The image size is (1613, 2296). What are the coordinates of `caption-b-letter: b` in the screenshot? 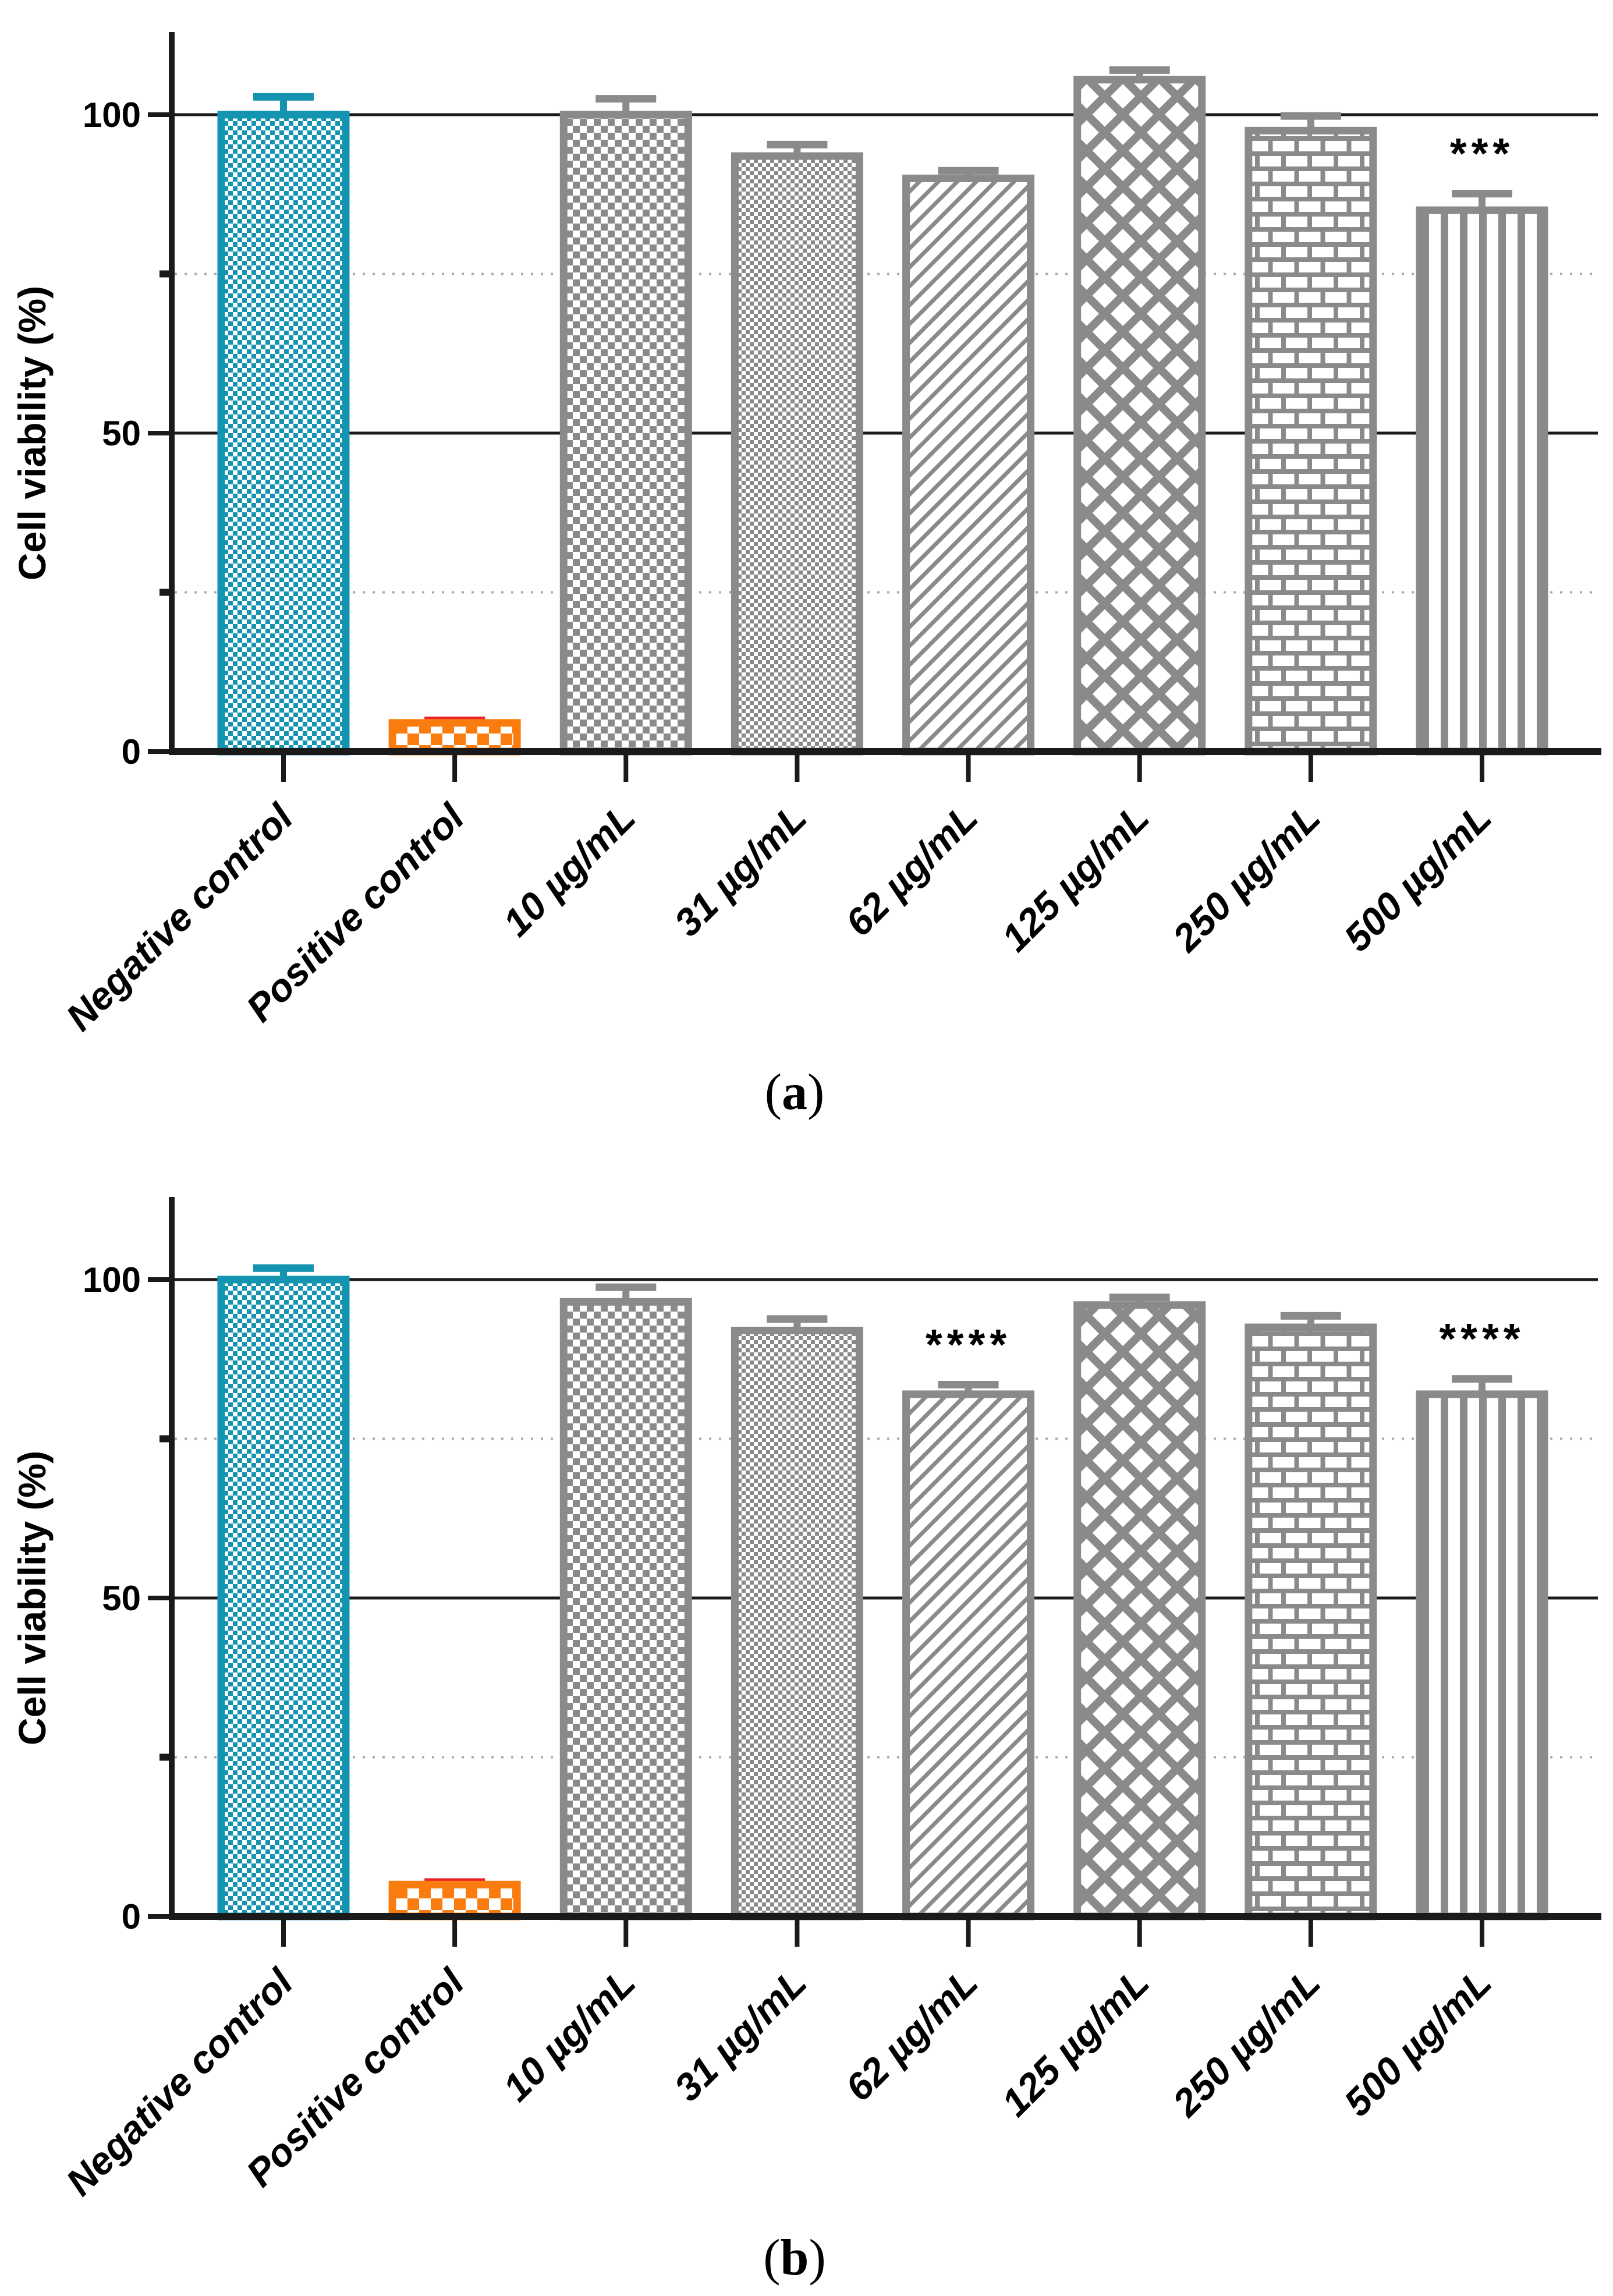 It's located at (795, 2258).